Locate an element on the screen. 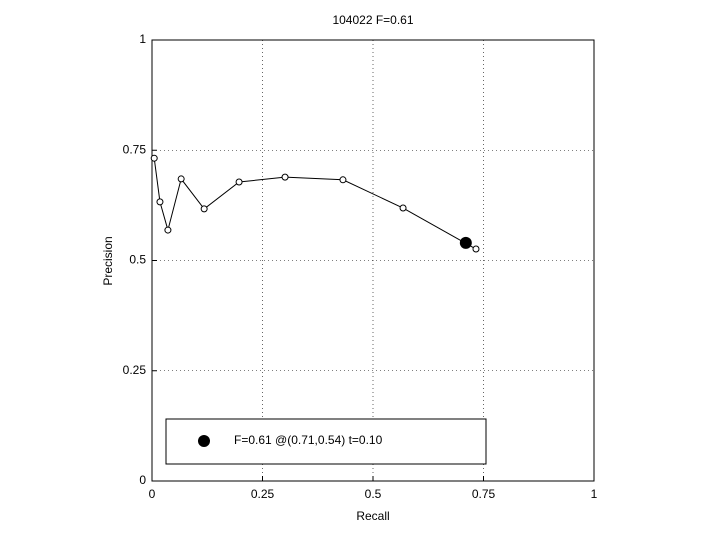 Image resolution: width=720 pixels, height=540 pixels. best-point is located at coordinates (465, 242).